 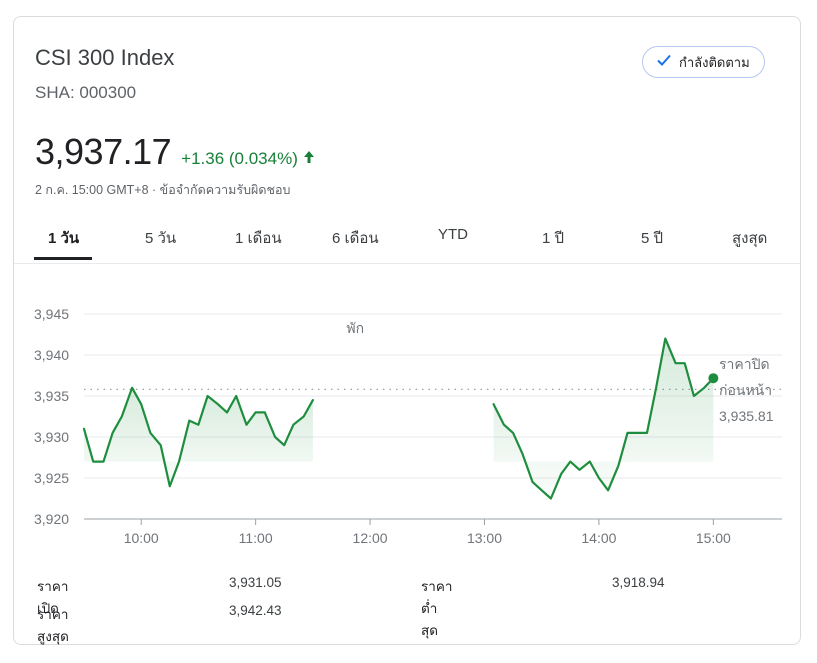 I want to click on previous-close-label-2: ก่อนหน้า, so click(x=745, y=390).